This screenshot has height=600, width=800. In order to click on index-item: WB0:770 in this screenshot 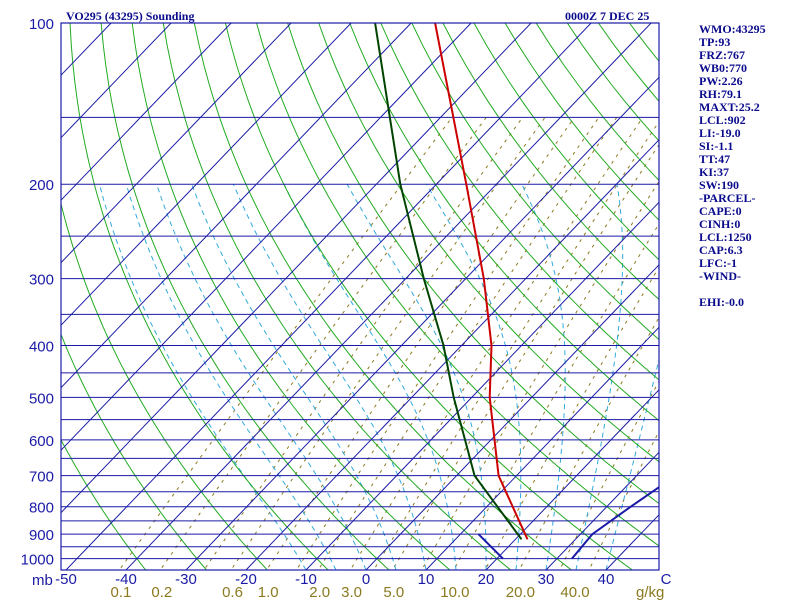, I will do `click(723, 68)`.